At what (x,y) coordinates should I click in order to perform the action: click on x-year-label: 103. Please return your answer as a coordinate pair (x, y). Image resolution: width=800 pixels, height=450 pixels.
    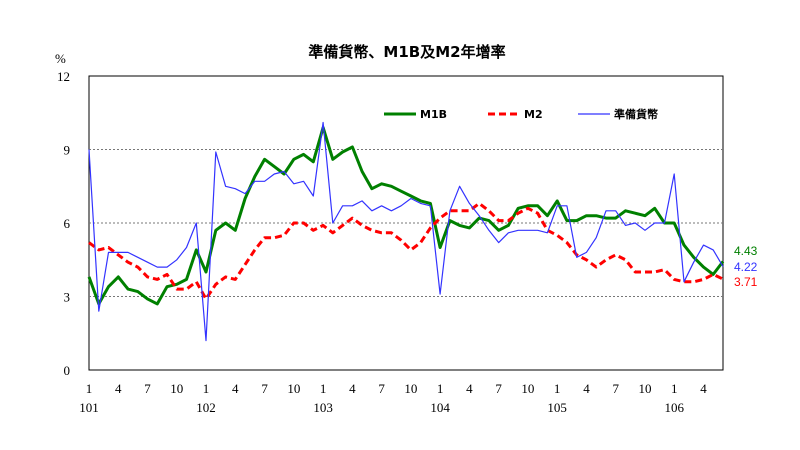
    Looking at the image, I should click on (323, 407).